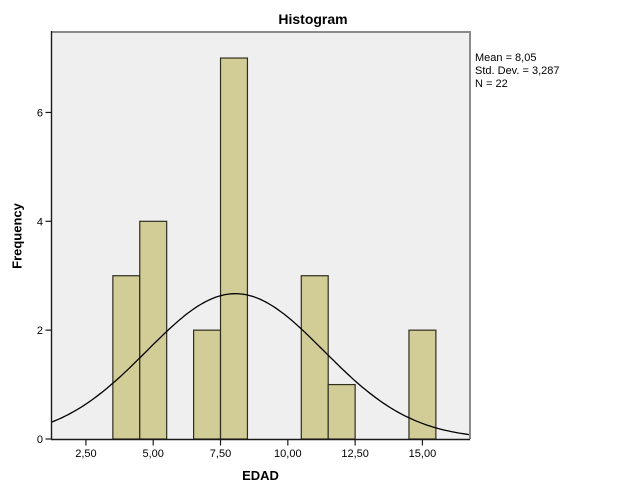 This screenshot has height=501, width=626. What do you see at coordinates (40, 440) in the screenshot?
I see `y-tick-label: 0` at bounding box center [40, 440].